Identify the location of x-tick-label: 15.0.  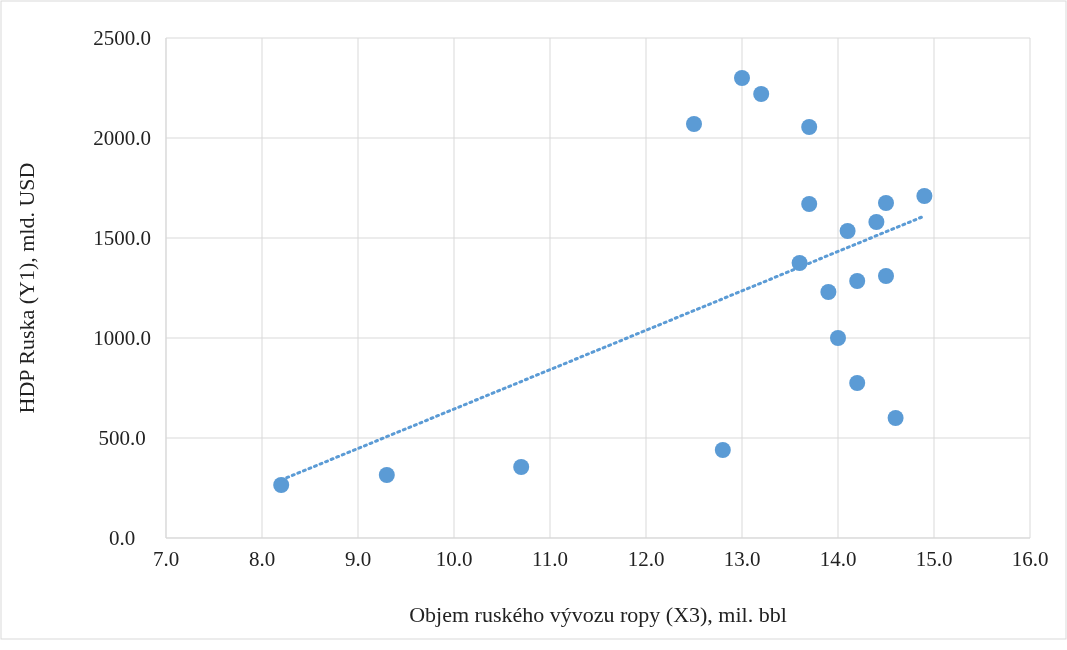
(934, 559).